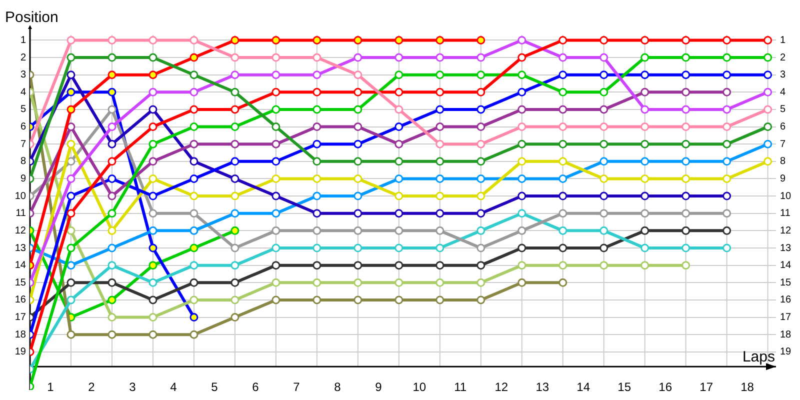  I want to click on y2-tick-label: 4, so click(783, 92).